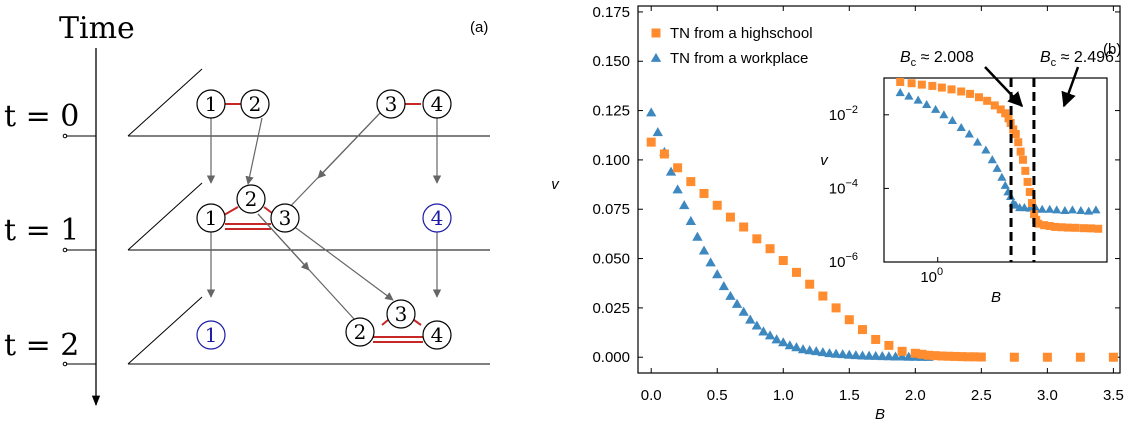 The width and height of the screenshot is (1135, 423). I want to click on arrow-2-t0-t1, so click(254, 151).